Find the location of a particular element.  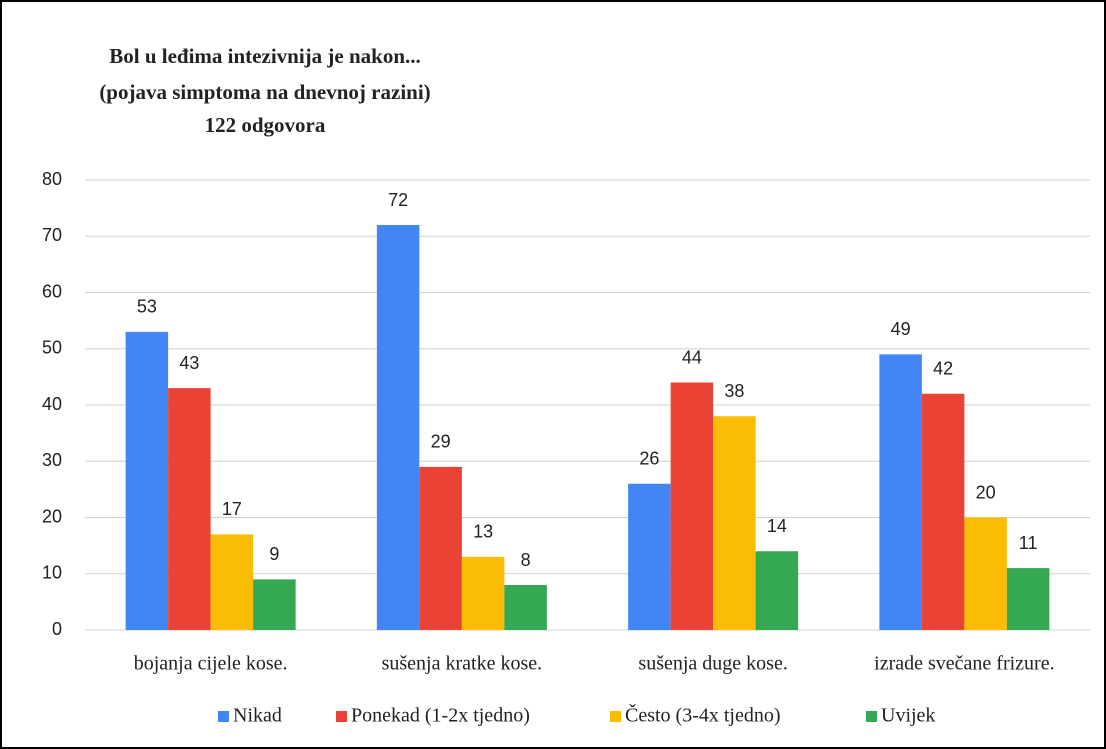

y-tick-label: 30 is located at coordinates (52, 460).